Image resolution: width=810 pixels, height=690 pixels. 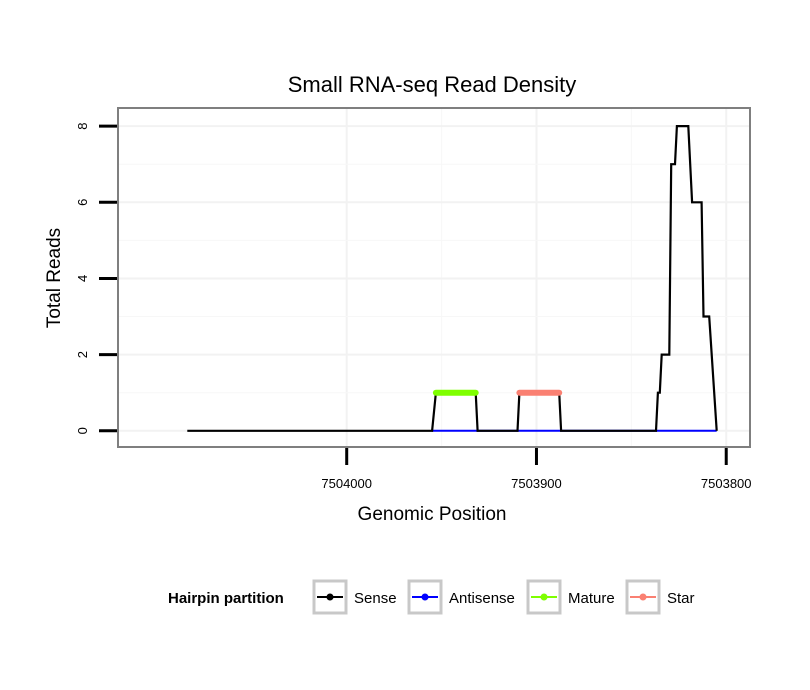 What do you see at coordinates (660, 597) in the screenshot?
I see `legend-item-star: Star` at bounding box center [660, 597].